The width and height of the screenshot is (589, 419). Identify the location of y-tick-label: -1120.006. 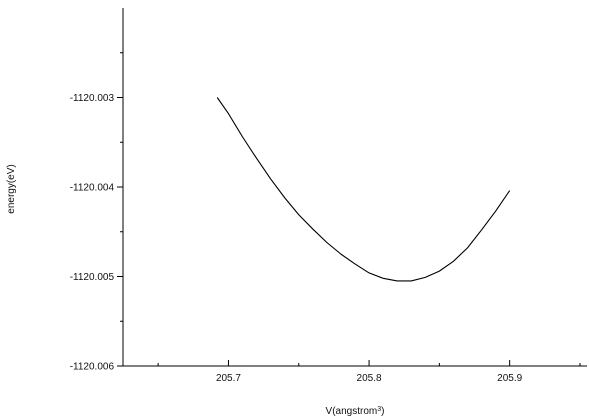
(92, 367).